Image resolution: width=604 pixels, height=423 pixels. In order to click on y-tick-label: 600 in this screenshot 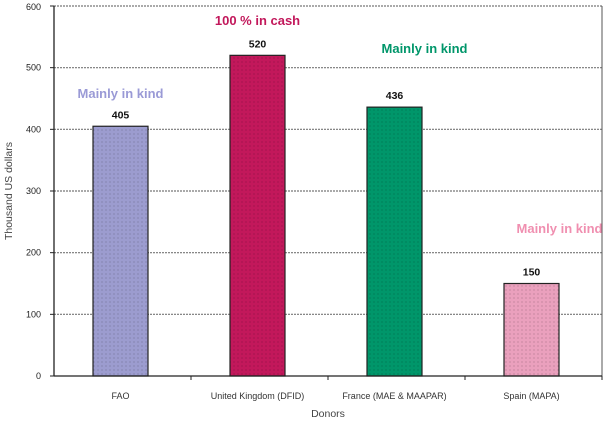, I will do `click(33, 7)`.